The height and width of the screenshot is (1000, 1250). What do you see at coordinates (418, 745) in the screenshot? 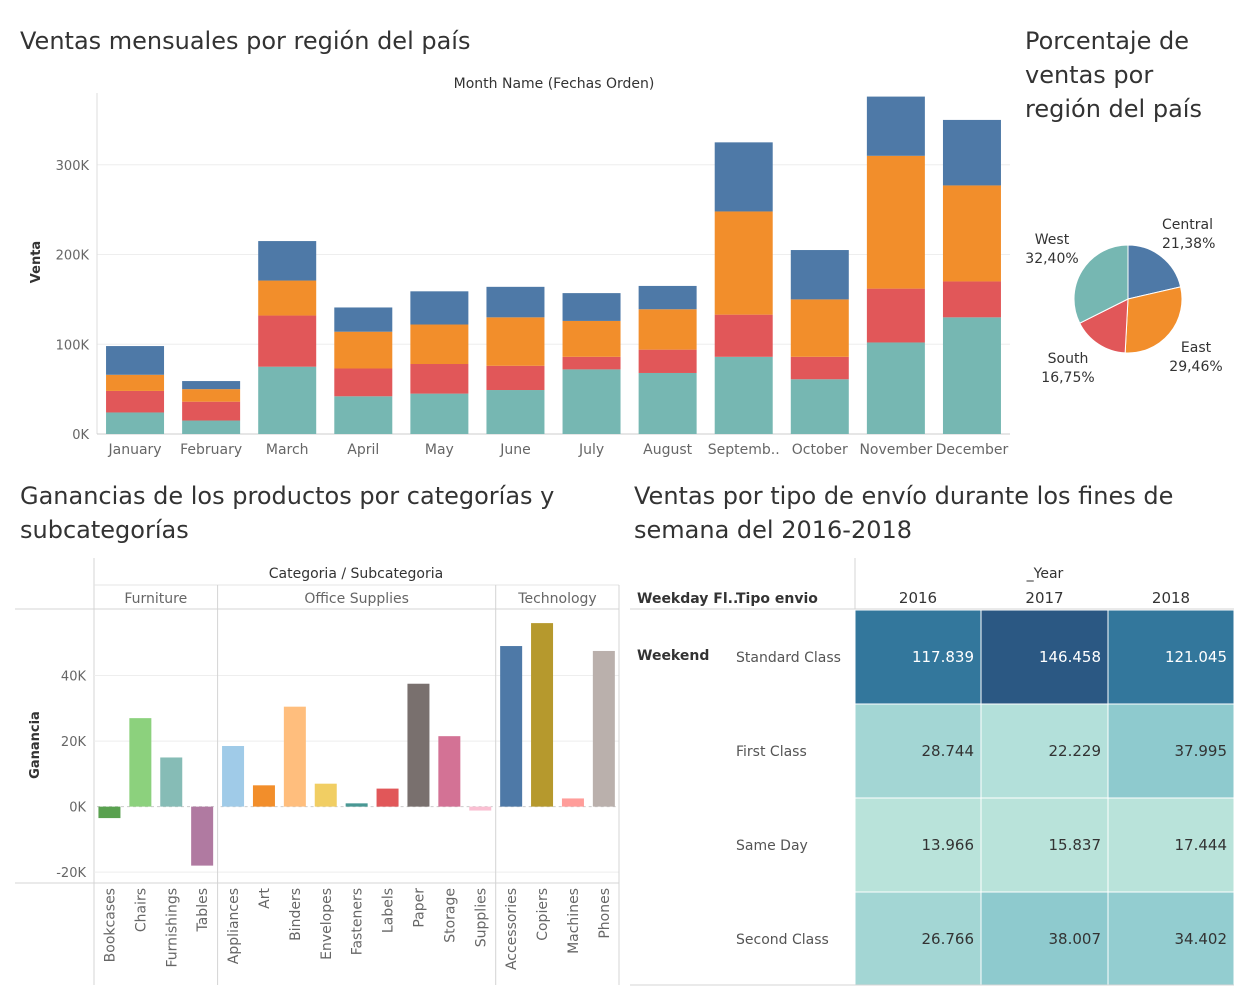
I see `profit-bar-paper` at bounding box center [418, 745].